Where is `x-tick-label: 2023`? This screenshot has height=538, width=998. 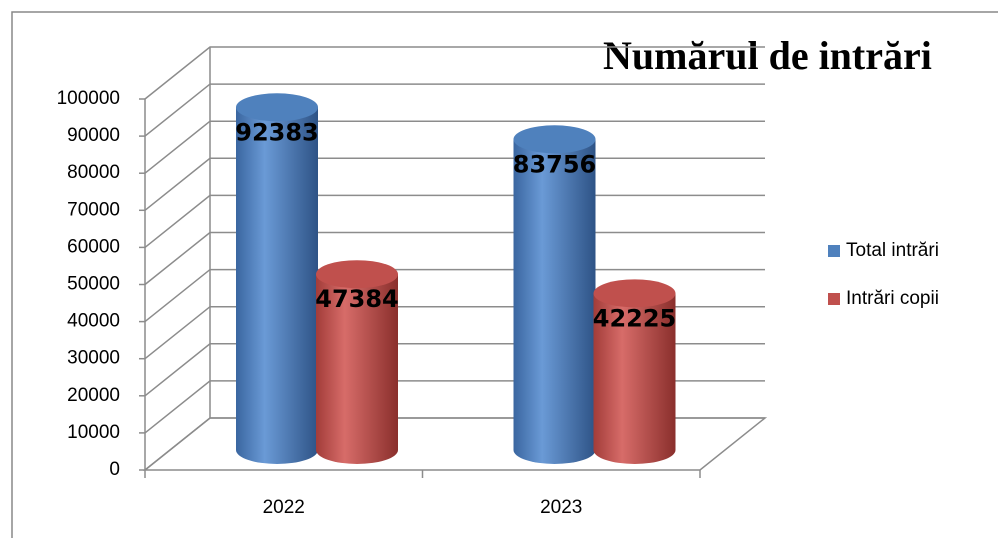 x-tick-label: 2023 is located at coordinates (561, 507).